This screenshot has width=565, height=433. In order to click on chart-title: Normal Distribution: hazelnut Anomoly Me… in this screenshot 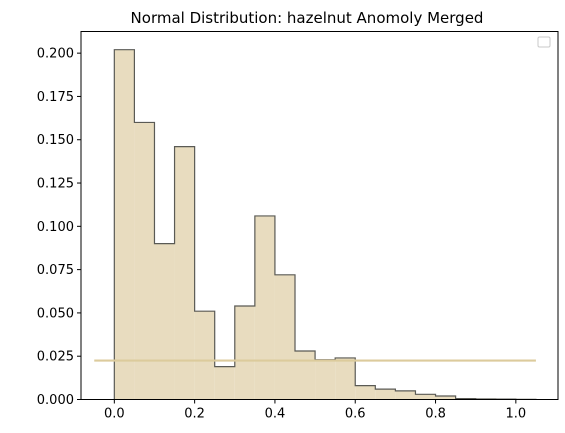, I will do `click(307, 18)`.